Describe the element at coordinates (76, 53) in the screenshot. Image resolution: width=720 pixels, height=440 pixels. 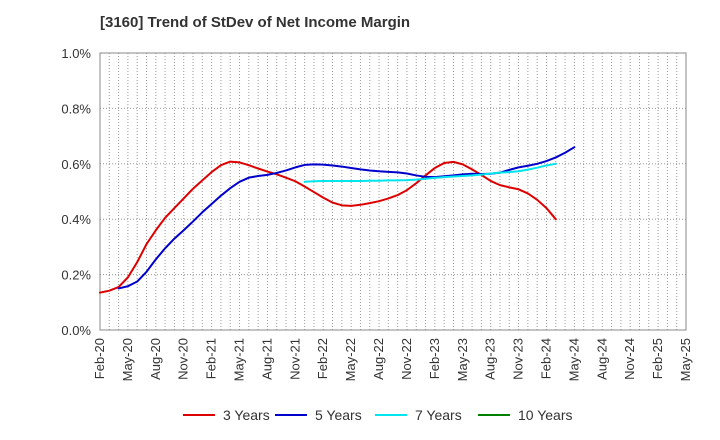
I see `y-tick-label: 1.0%` at that location.